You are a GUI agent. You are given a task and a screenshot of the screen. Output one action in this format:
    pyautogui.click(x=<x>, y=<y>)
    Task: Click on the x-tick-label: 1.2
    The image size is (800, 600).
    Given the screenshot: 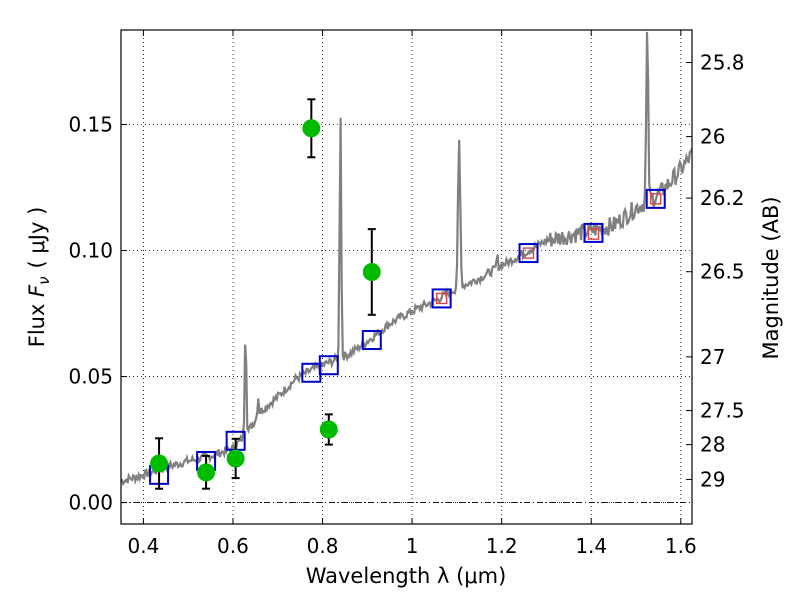 What is the action you would take?
    pyautogui.click(x=502, y=546)
    